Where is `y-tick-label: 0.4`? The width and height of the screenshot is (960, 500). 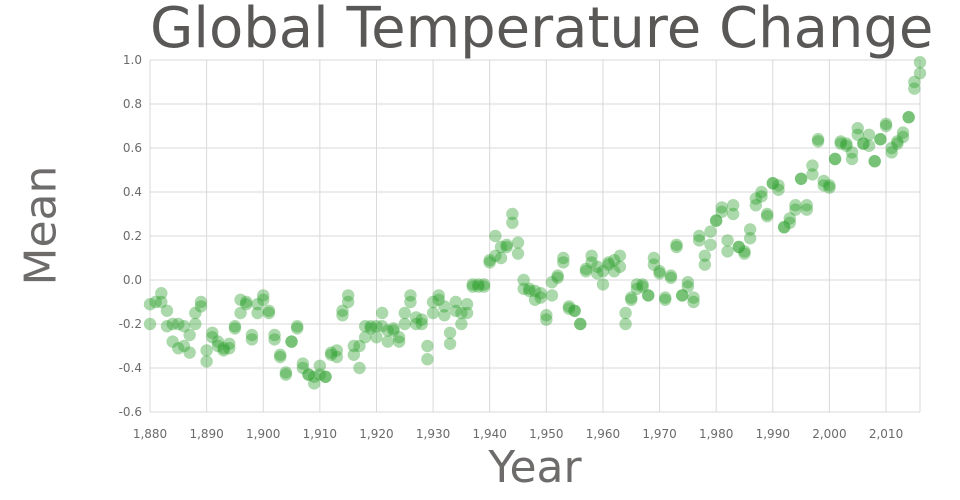
y-tick-label: 0.4 is located at coordinates (132, 192).